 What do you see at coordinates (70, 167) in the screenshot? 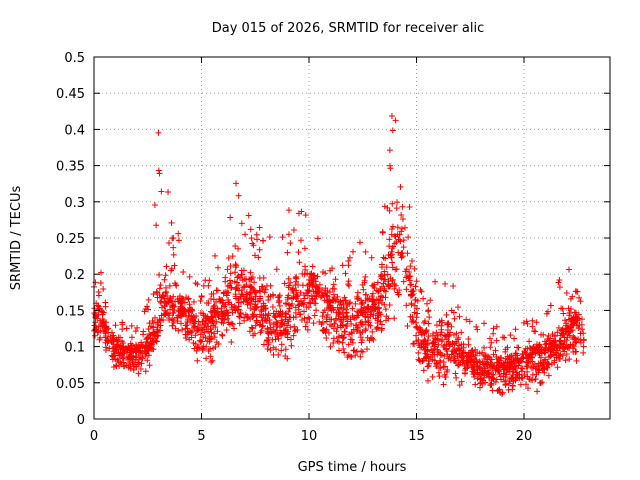
I see `y-tick-label: 0.35` at bounding box center [70, 167].